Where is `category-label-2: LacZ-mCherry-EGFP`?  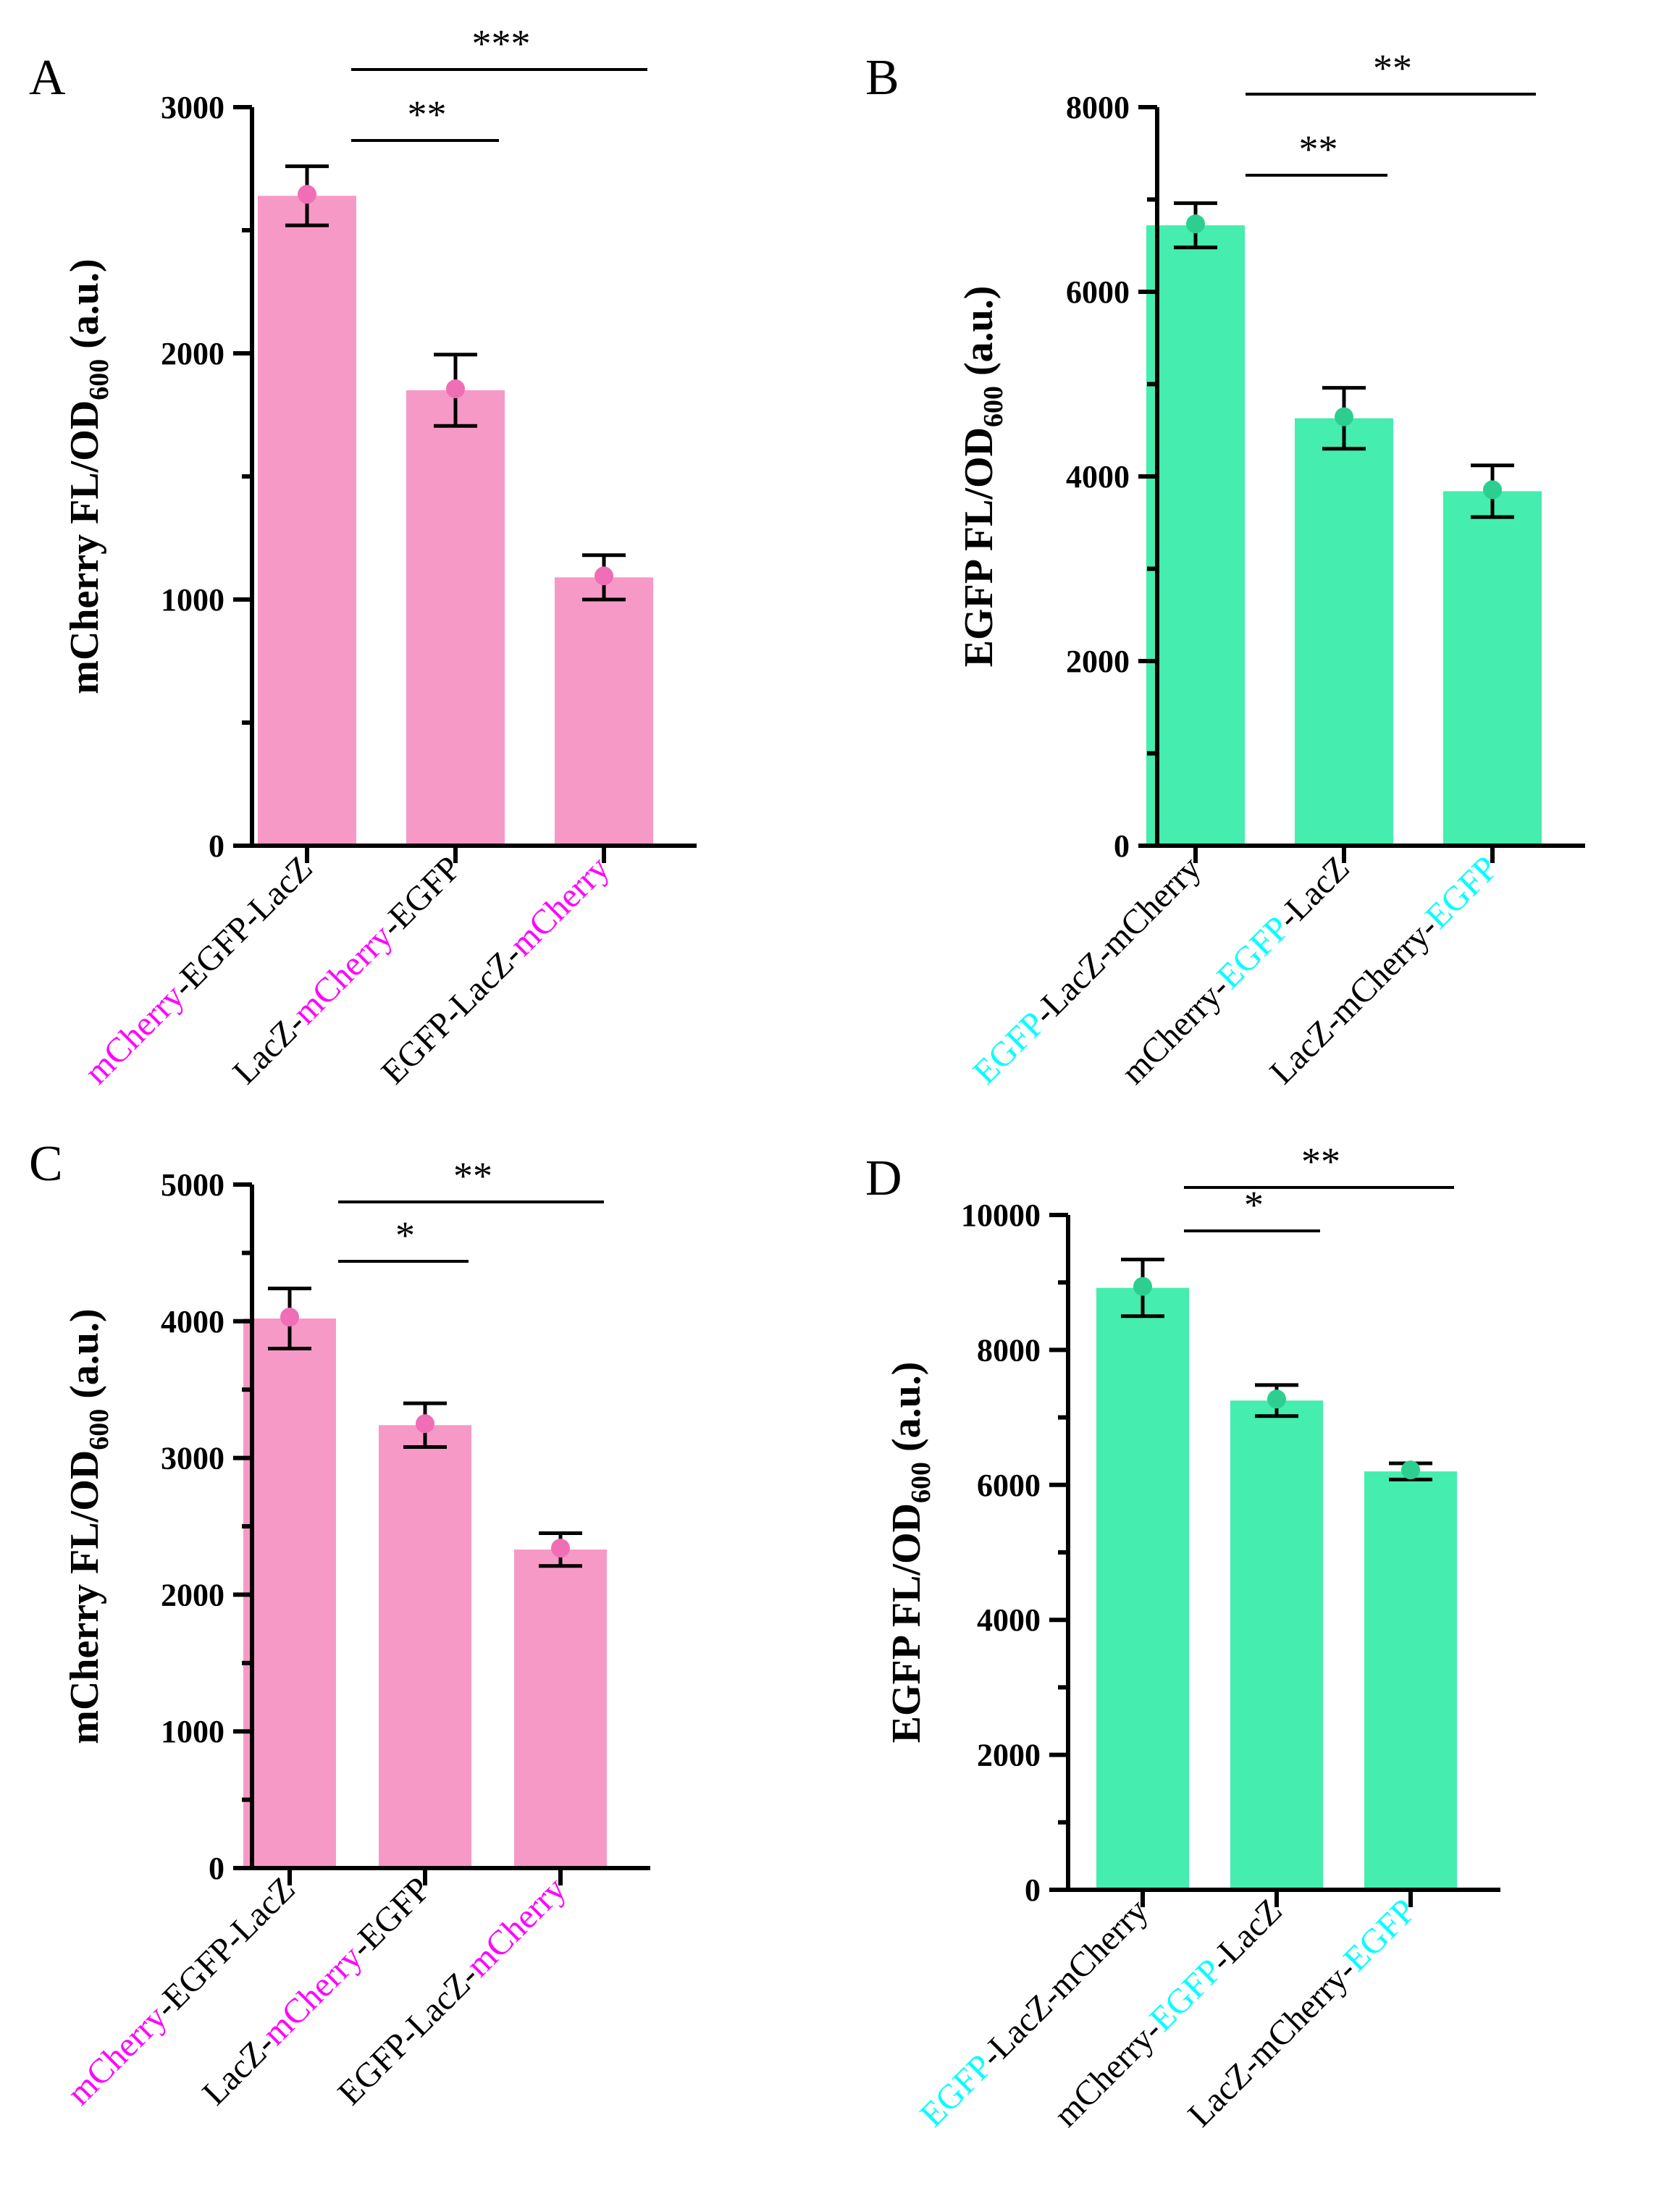 category-label-2: LacZ-mCherry-EGFP is located at coordinates (316, 1991).